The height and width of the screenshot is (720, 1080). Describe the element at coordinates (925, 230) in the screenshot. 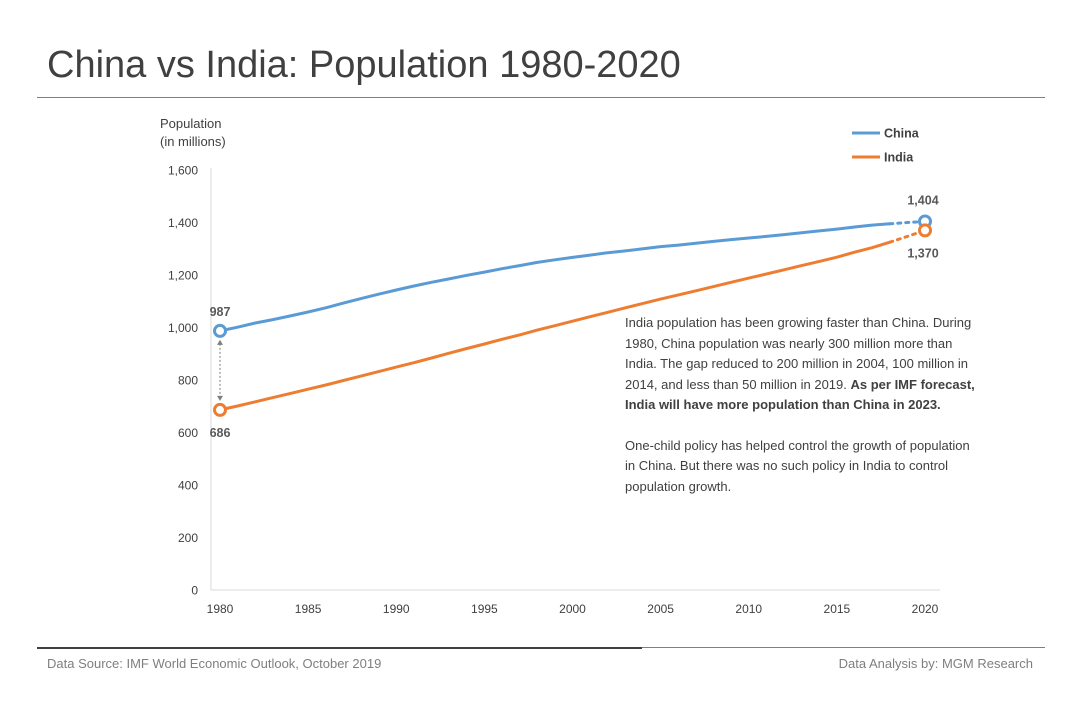

I see `india-end-marker` at that location.